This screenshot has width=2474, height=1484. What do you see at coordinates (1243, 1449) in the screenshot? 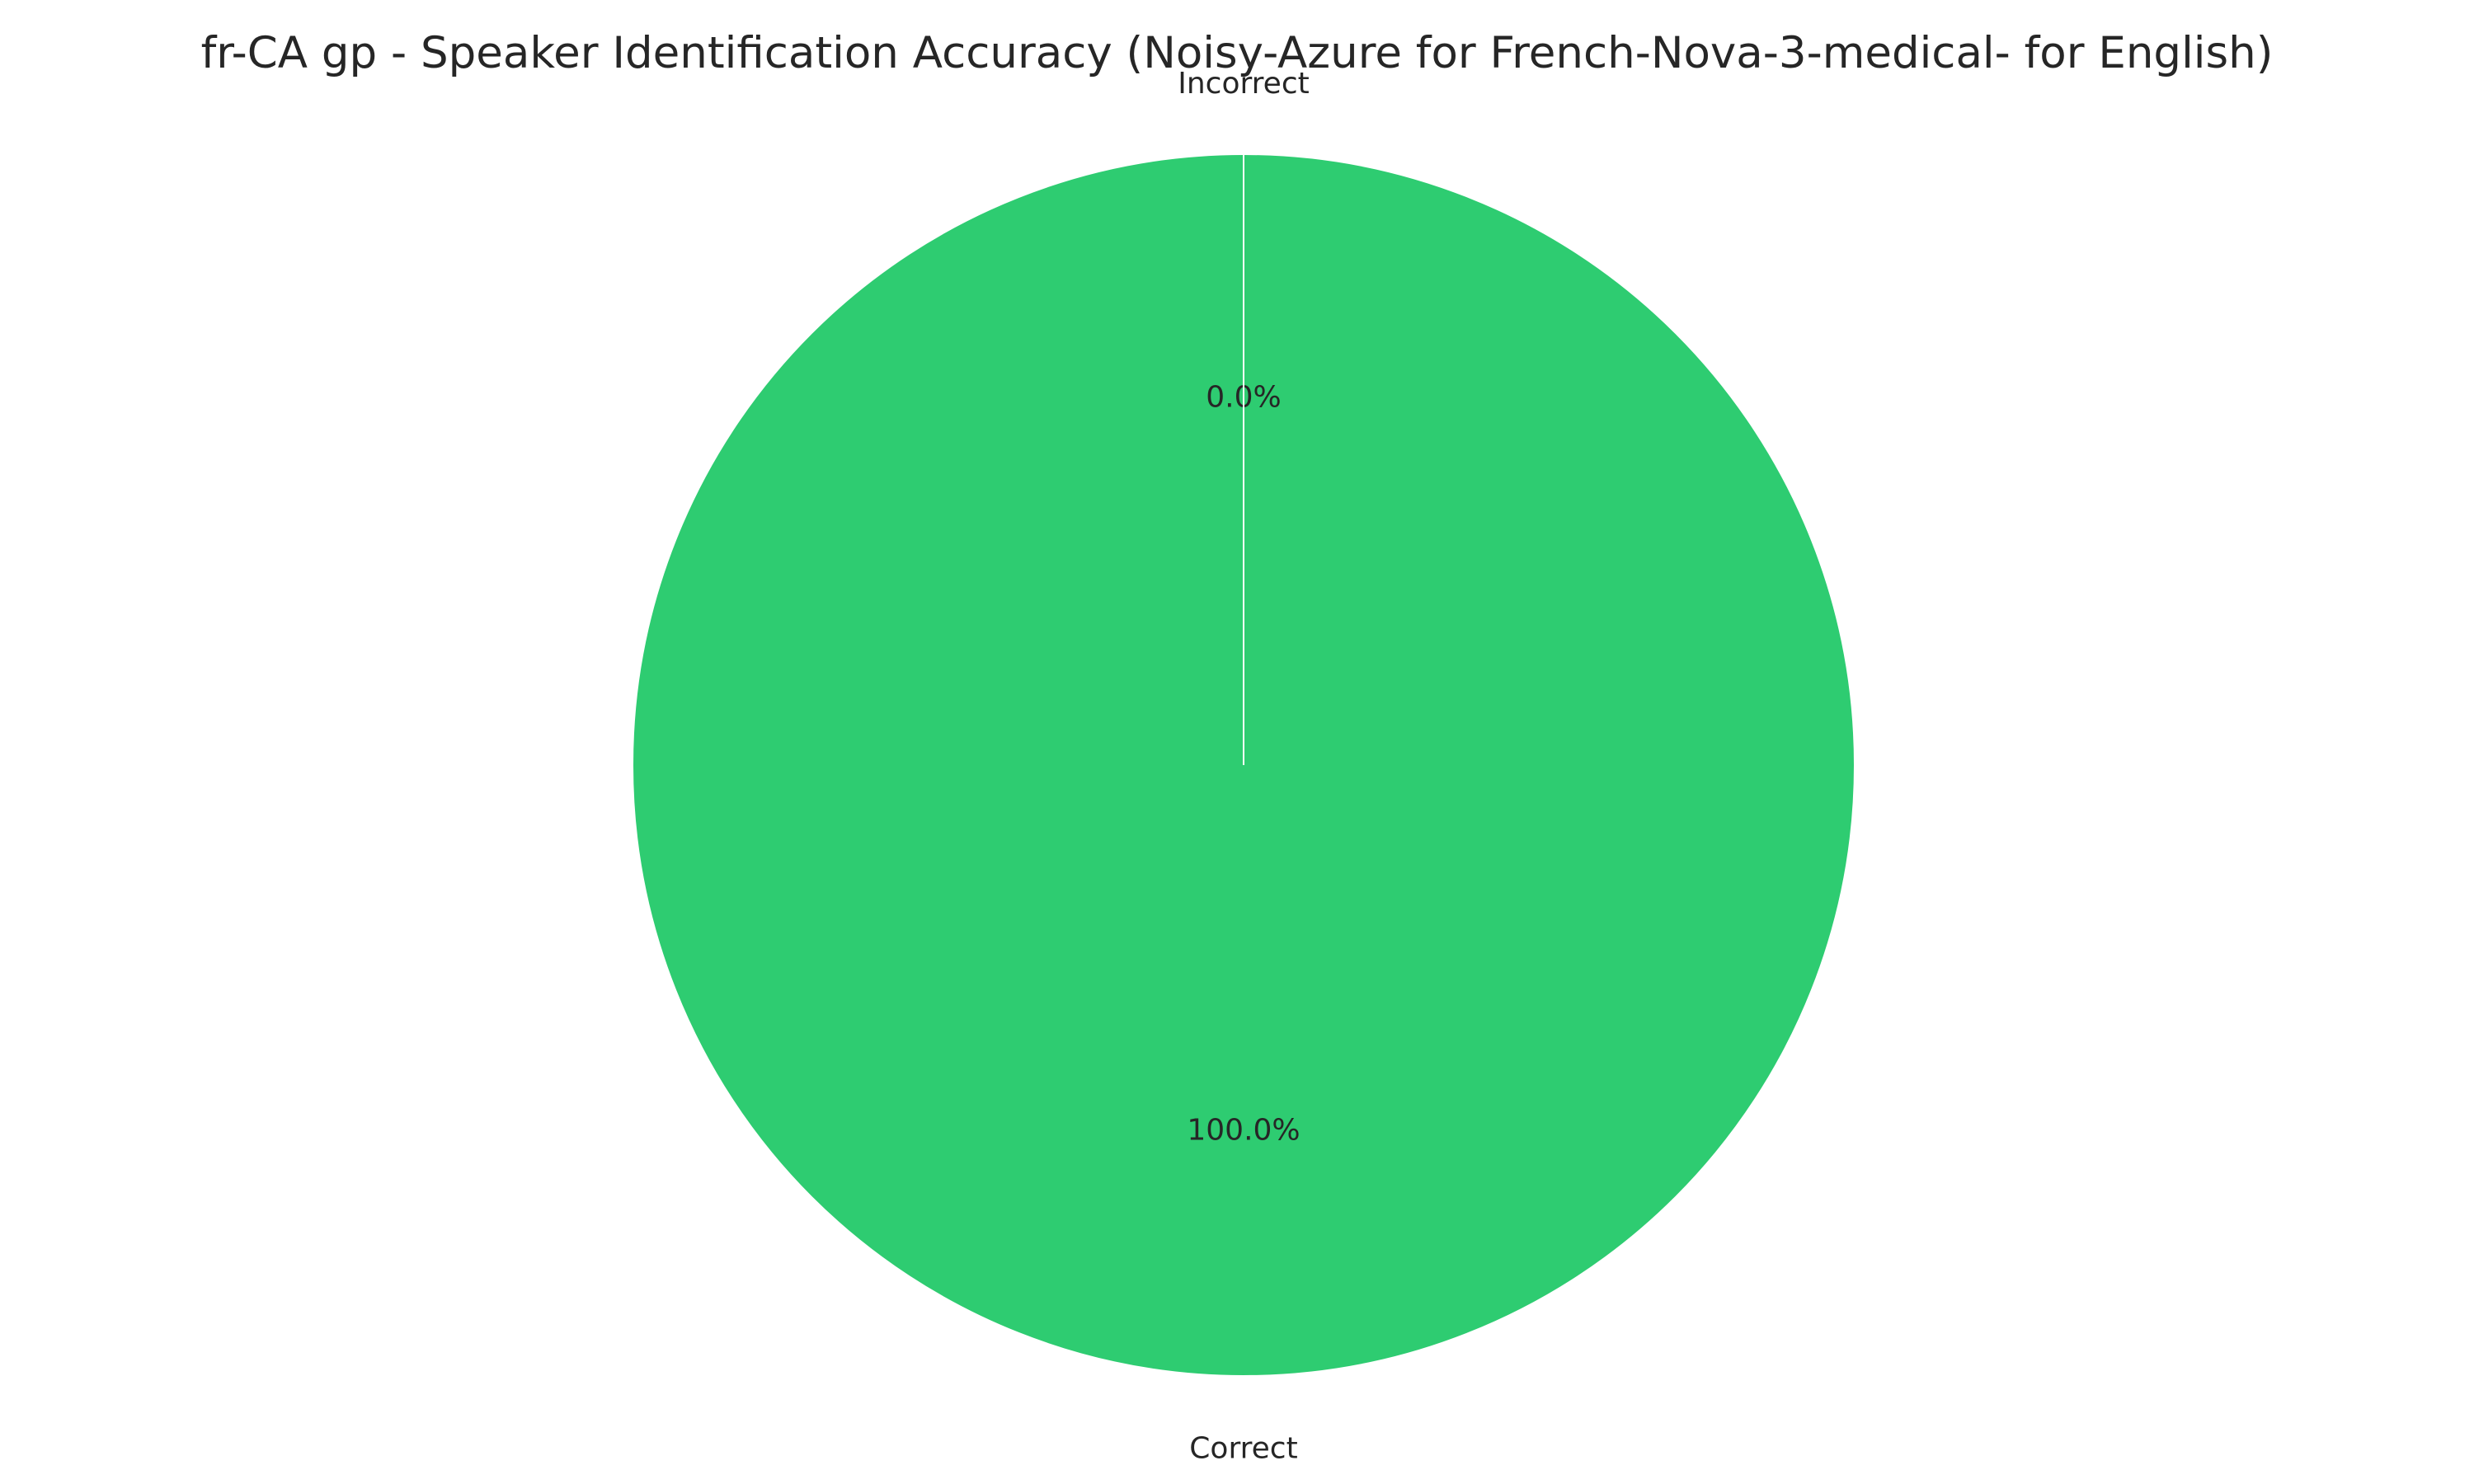
I see `slice-label-correct: Correct` at bounding box center [1243, 1449].